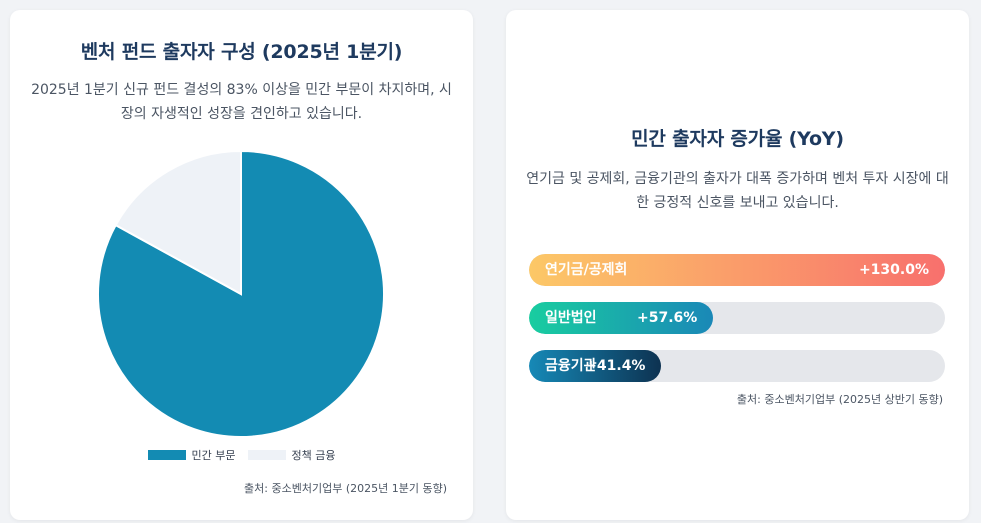 The image size is (981, 523). I want to click on pie-legend: 민간 부문 정책 금융, so click(241, 455).